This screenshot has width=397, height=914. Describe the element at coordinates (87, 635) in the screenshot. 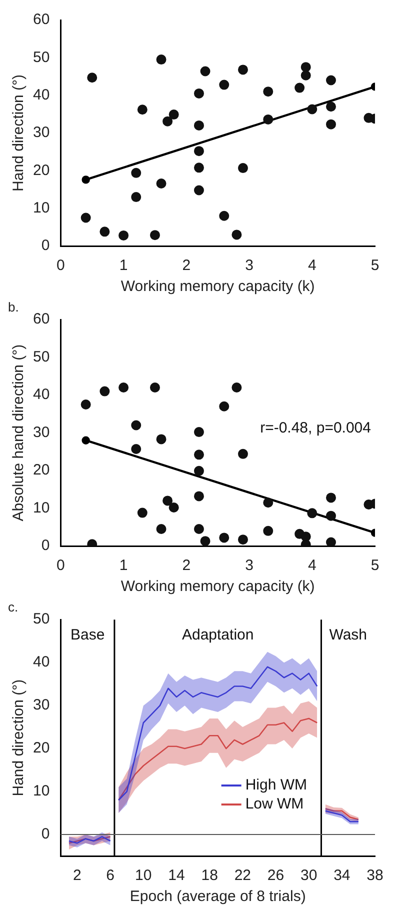

I see `annotation: Base` at that location.